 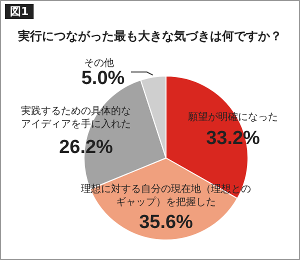 I want to click on data-label: 35.6%, so click(x=166, y=222).